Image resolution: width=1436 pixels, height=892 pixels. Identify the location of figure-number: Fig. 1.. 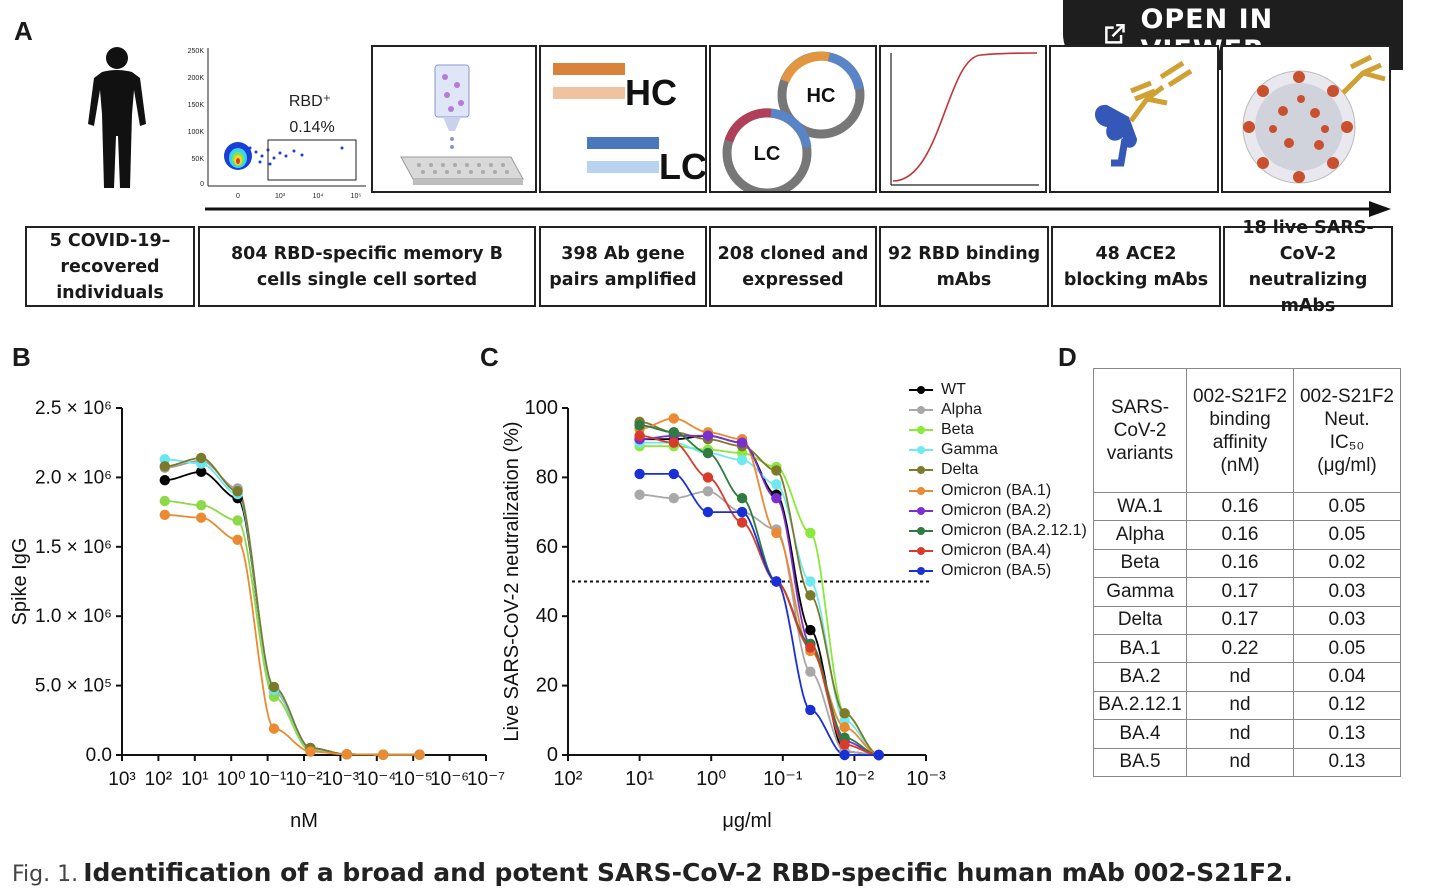
(45, 874).